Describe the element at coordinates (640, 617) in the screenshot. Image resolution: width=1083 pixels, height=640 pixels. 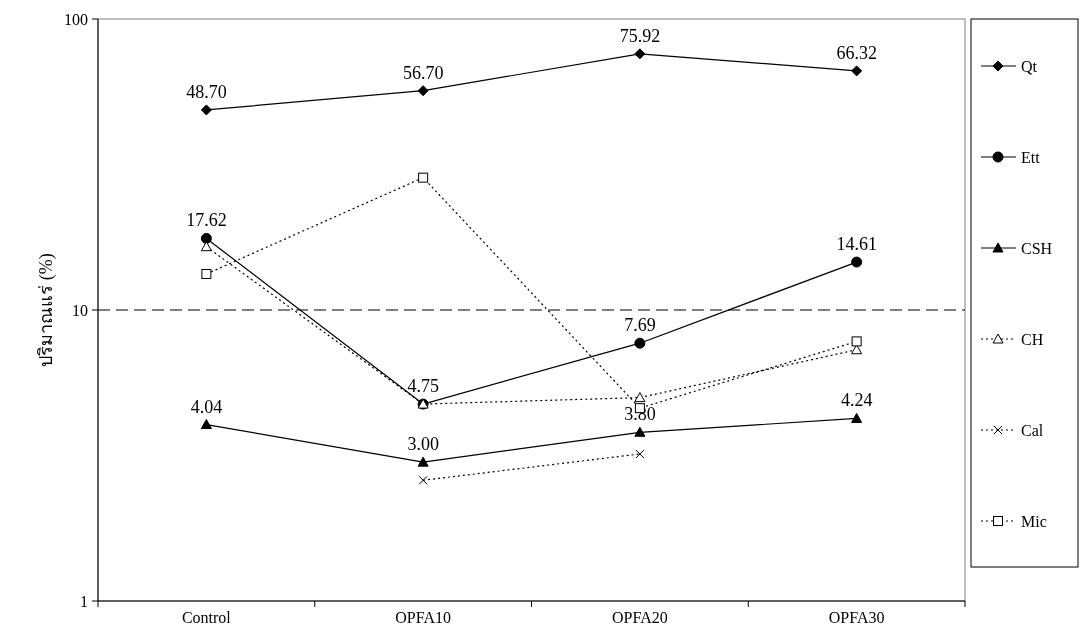
I see `x-tick-label: OPFA20` at that location.